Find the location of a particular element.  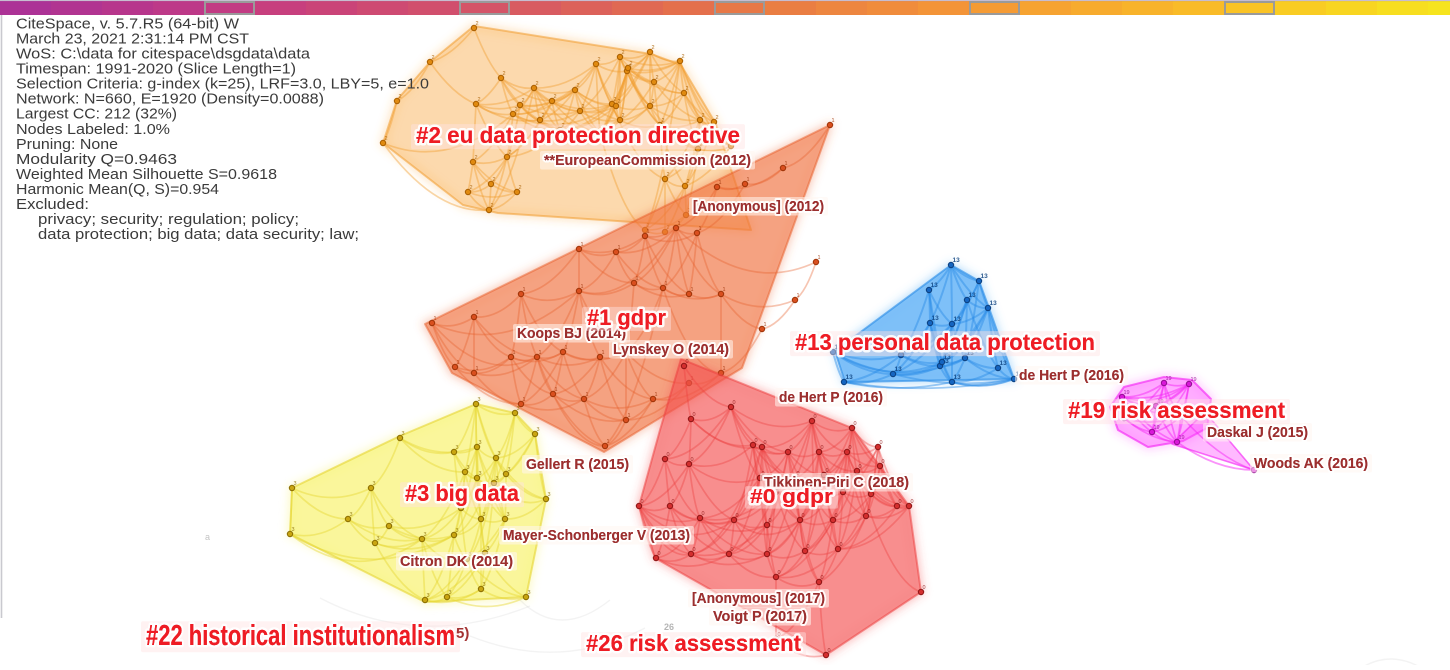

svg-text: Tikkinen-Piri C (2018) is located at coordinates (836, 483).